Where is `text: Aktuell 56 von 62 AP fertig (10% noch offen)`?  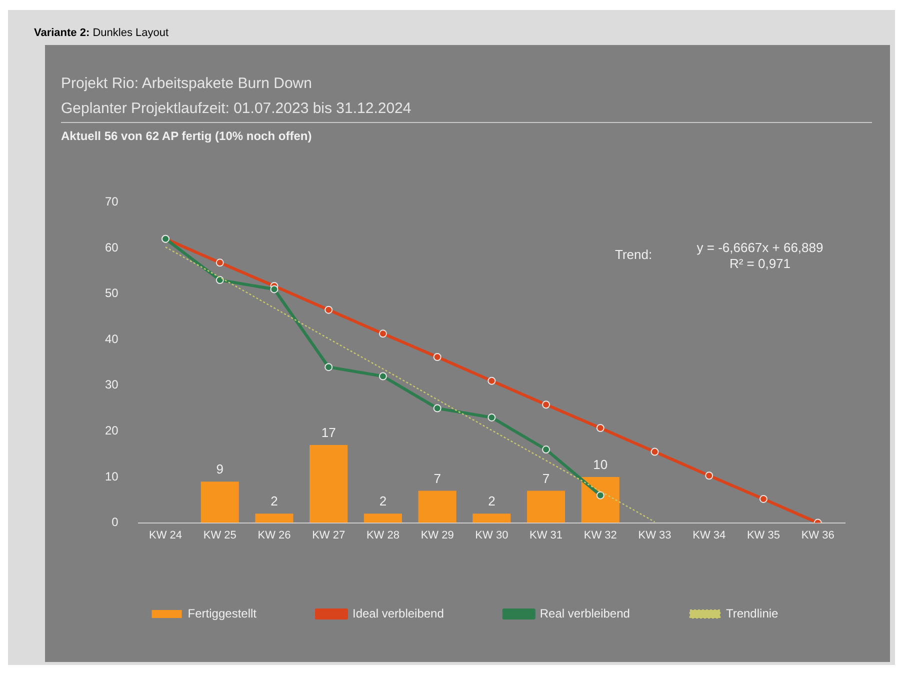 text: Aktuell 56 von 62 AP fertig (10% noch offen) is located at coordinates (186, 136).